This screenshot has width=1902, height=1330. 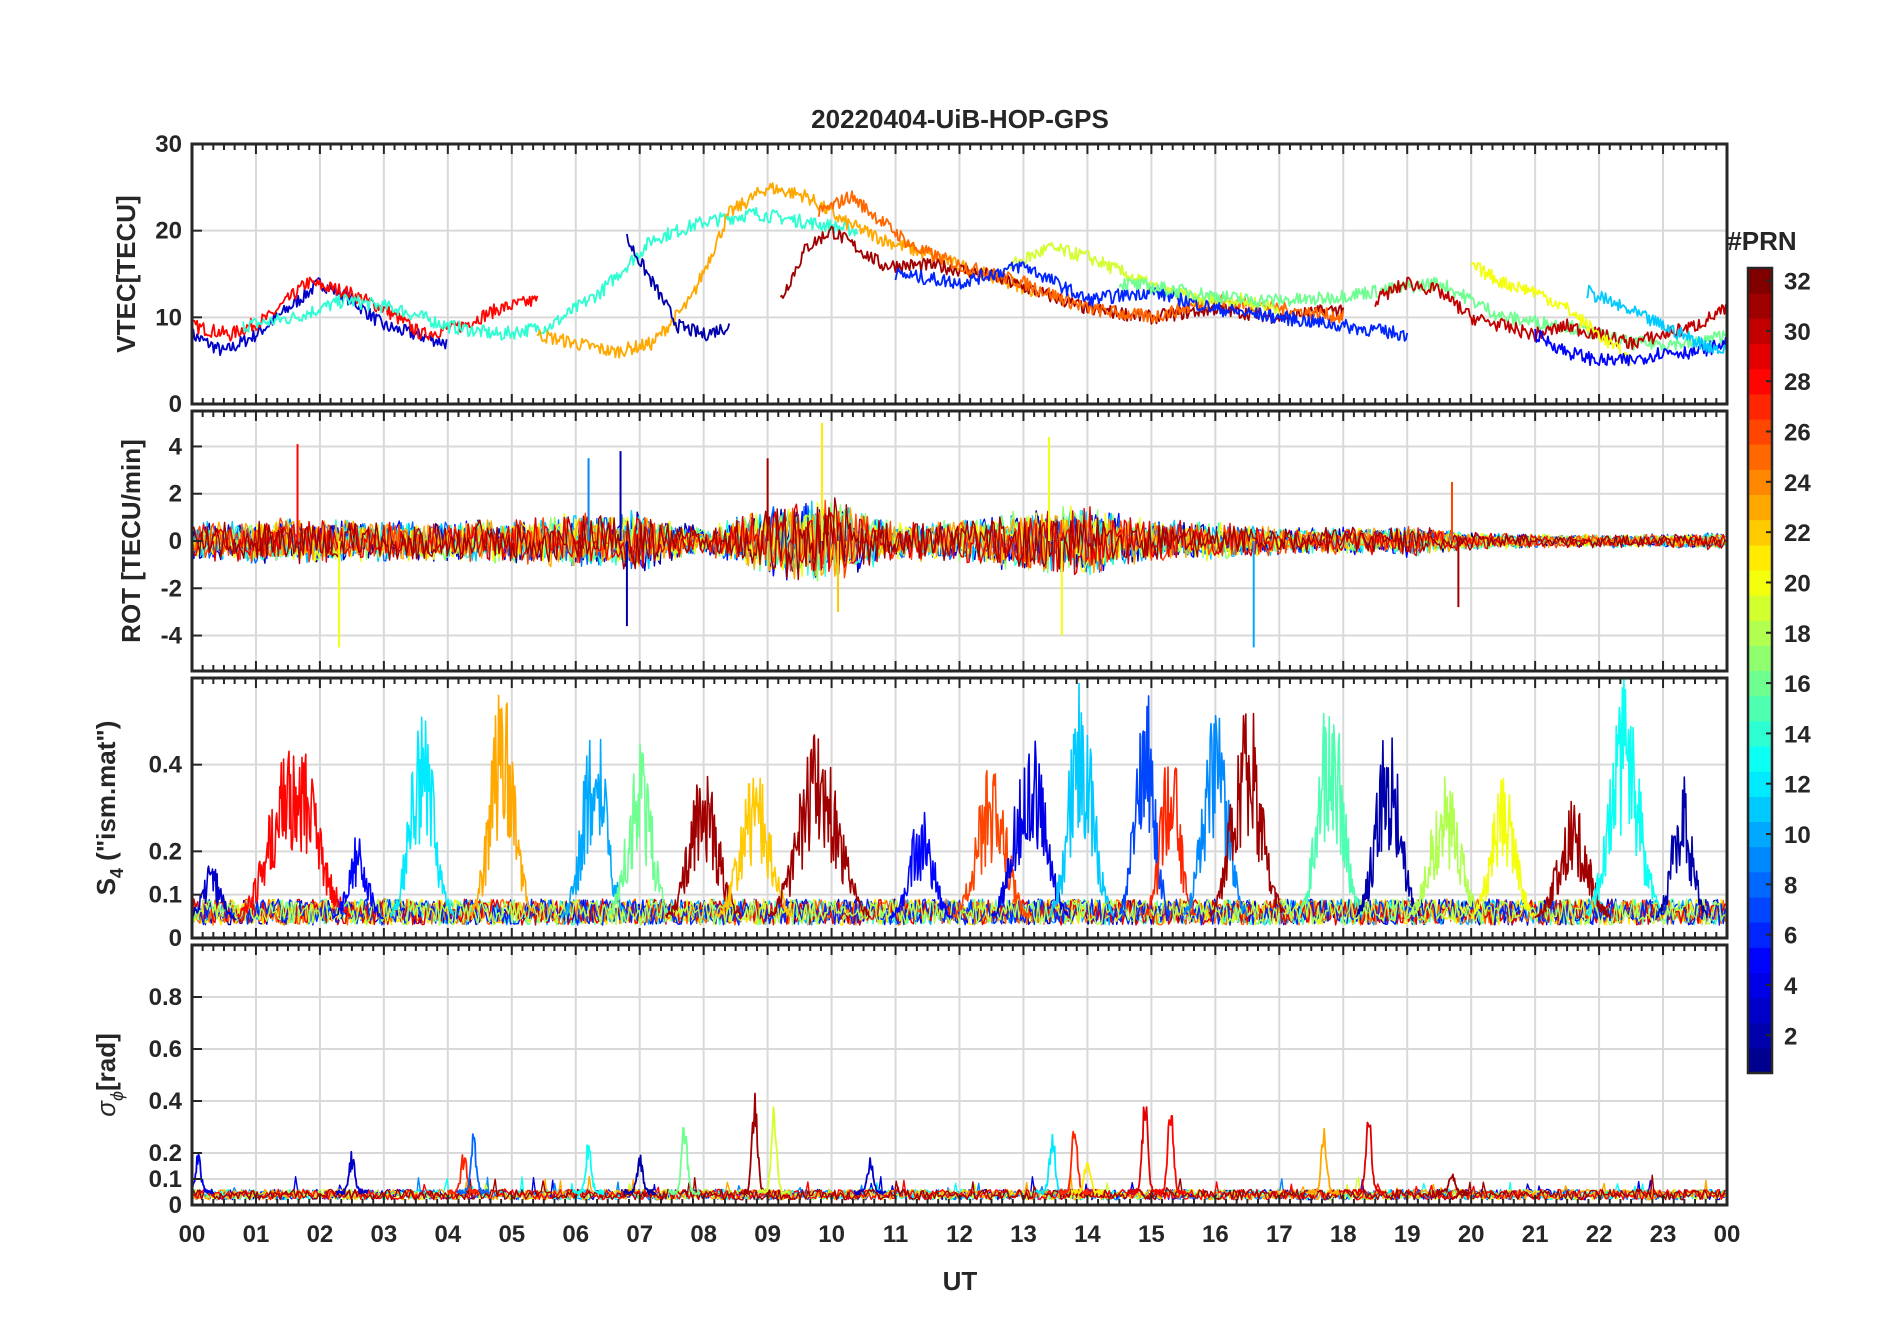 What do you see at coordinates (1797, 835) in the screenshot?
I see `colorbar-tick-label: 10` at bounding box center [1797, 835].